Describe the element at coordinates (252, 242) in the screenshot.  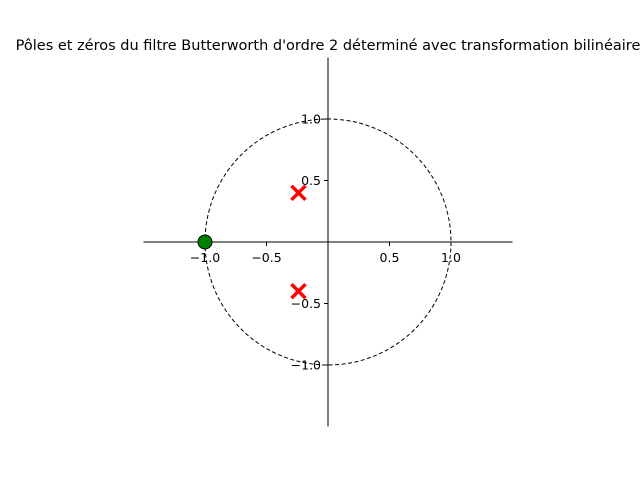
I see `markers` at that location.